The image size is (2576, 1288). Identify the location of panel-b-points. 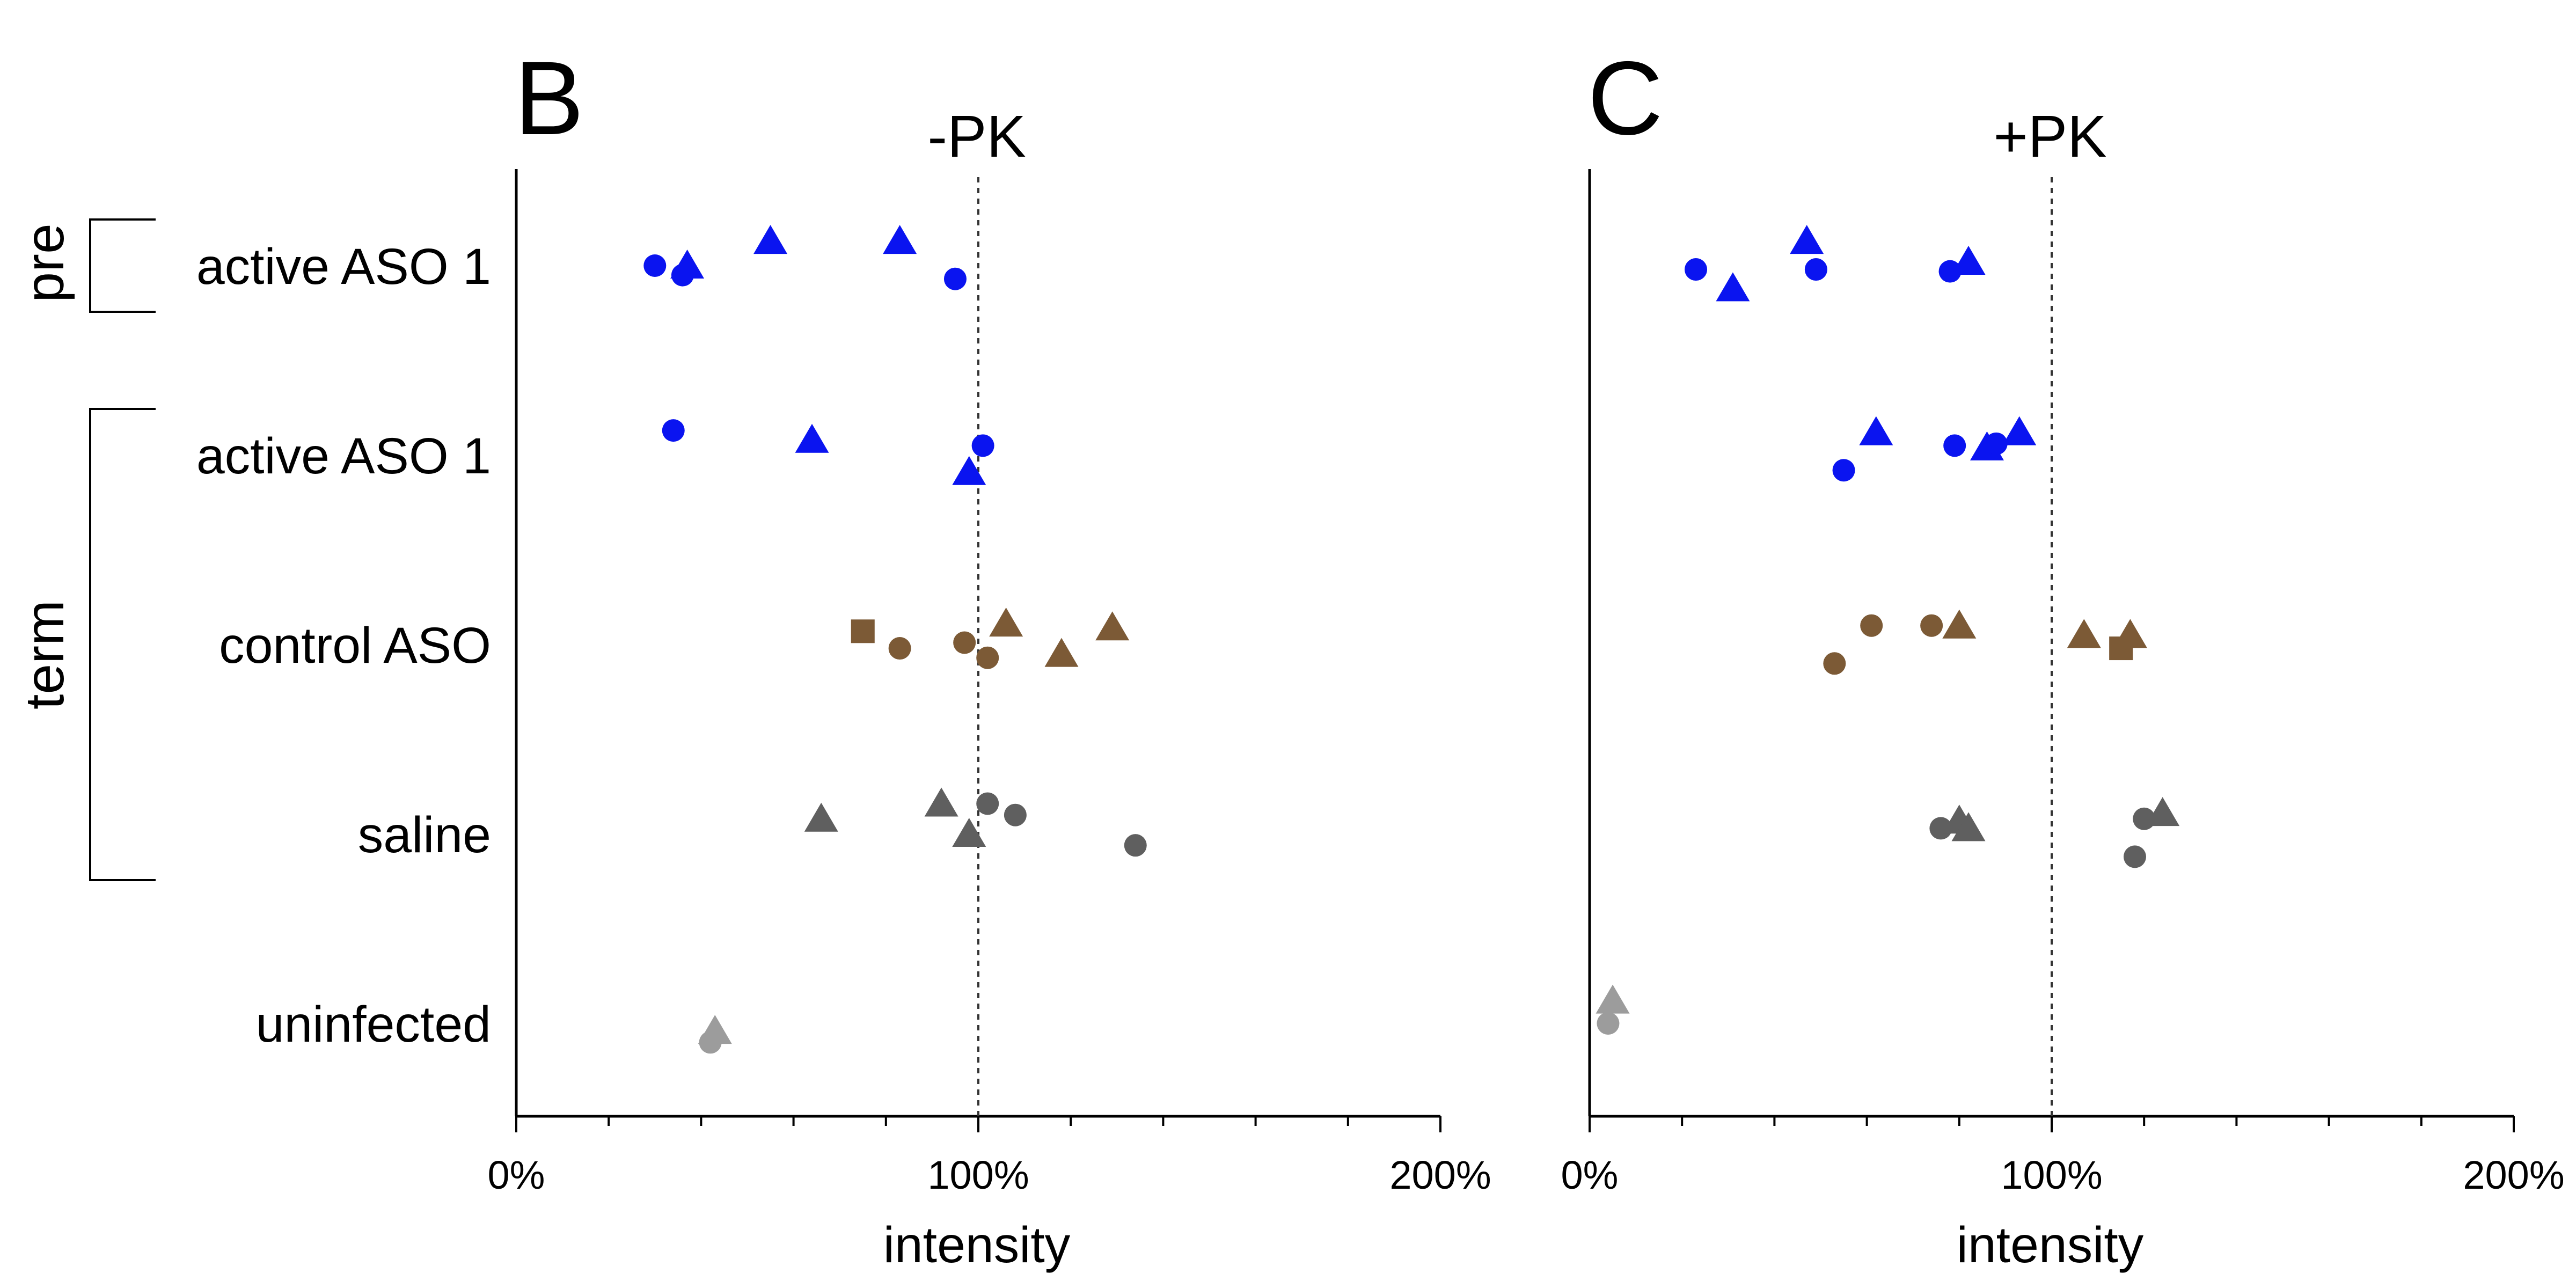
(895, 639).